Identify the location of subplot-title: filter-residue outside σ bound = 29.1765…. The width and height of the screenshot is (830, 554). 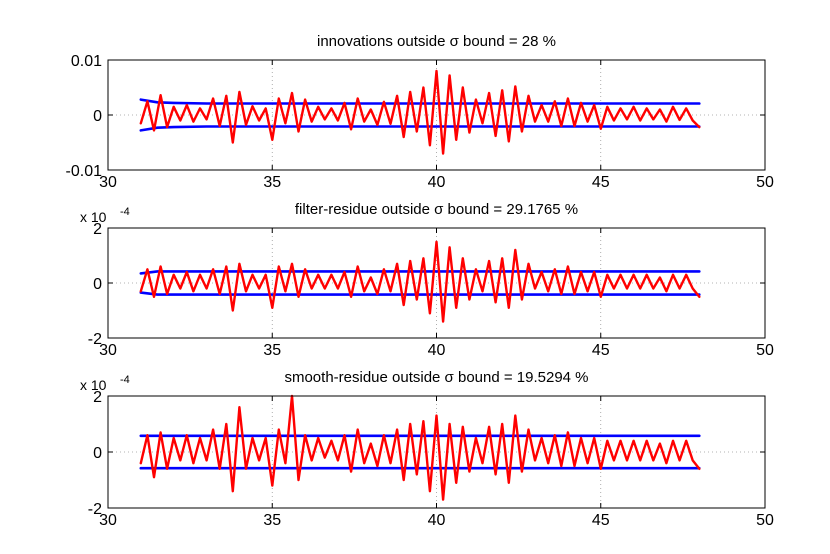
(436, 209).